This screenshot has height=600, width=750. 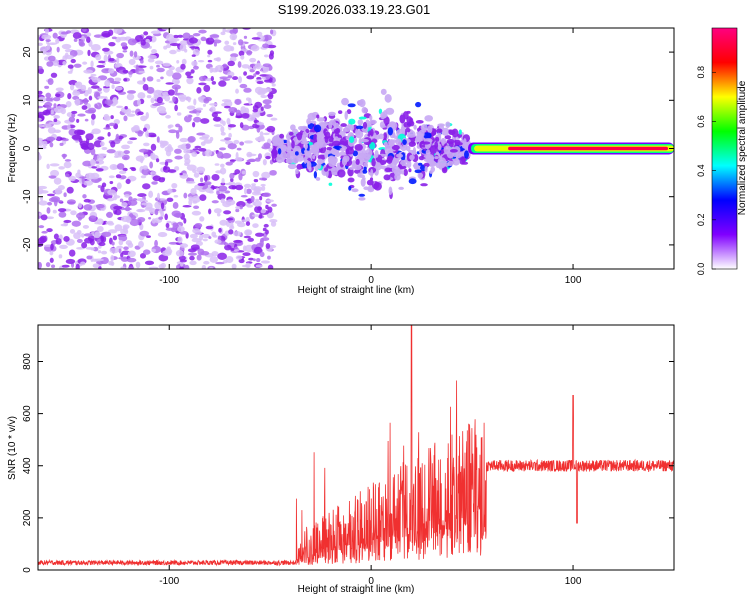 I want to click on y-tick-label: 400, so click(x=27, y=465).